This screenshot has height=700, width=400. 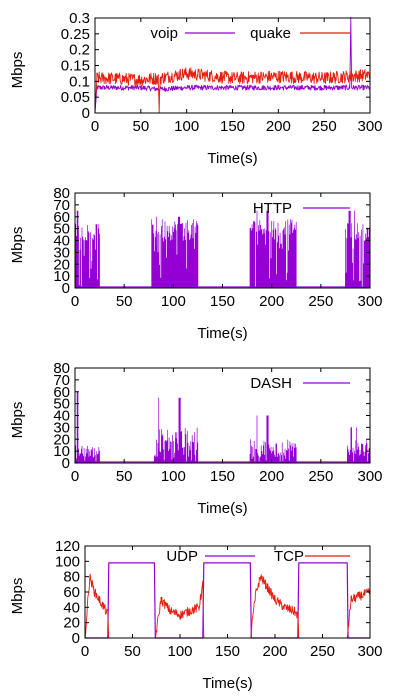 I want to click on series-tcp-line, so click(x=227, y=606).